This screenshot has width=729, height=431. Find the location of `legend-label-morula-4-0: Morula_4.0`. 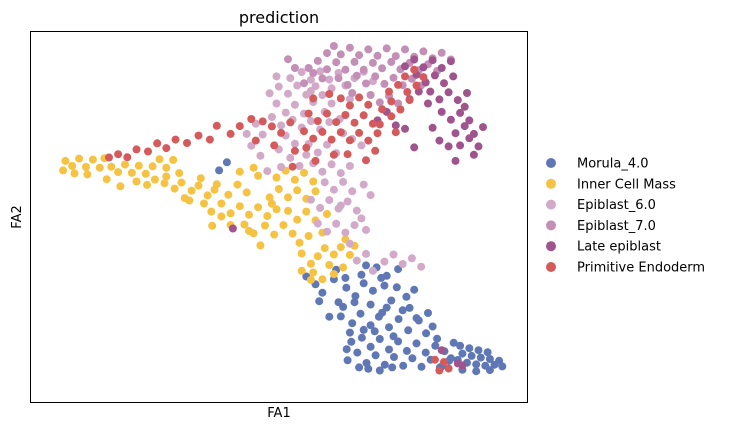

legend-label-morula-4-0: Morula_4.0 is located at coordinates (613, 164).